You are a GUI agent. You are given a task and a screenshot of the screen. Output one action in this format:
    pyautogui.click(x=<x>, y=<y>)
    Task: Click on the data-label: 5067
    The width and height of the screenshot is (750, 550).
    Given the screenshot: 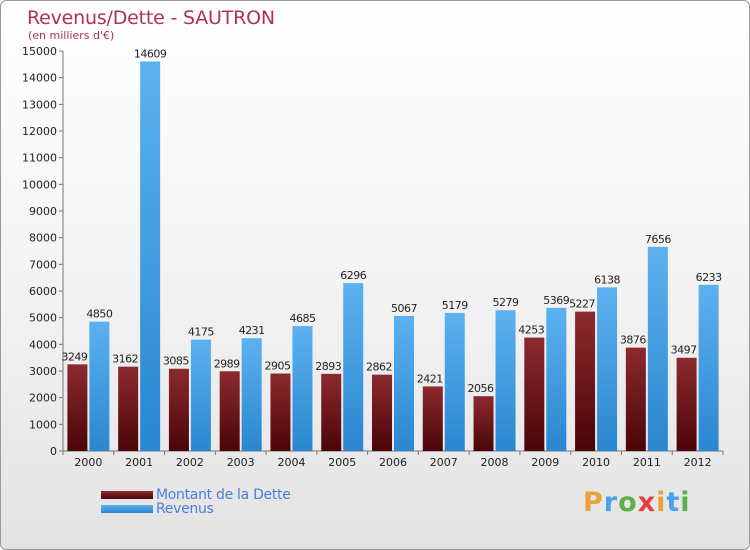 What is the action you would take?
    pyautogui.click(x=404, y=308)
    